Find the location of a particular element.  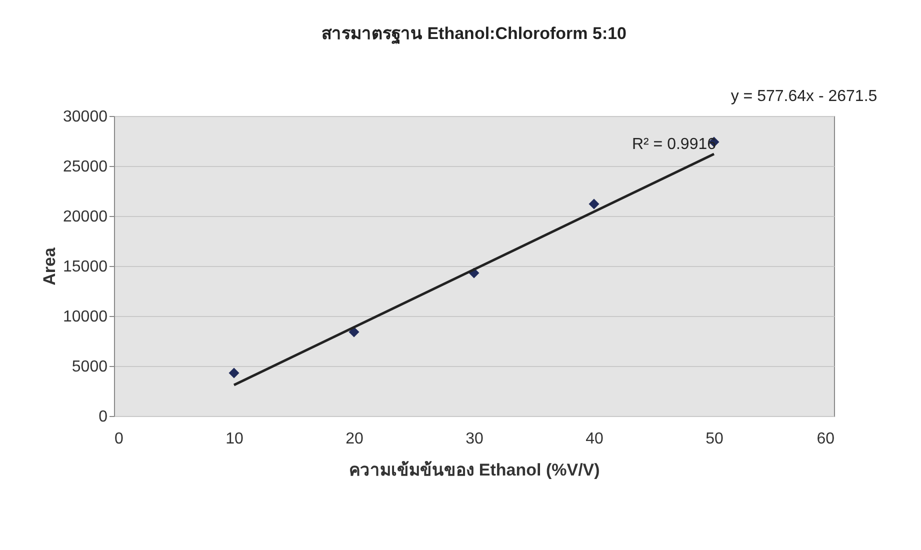

x-tick-label: 50 is located at coordinates (715, 439).